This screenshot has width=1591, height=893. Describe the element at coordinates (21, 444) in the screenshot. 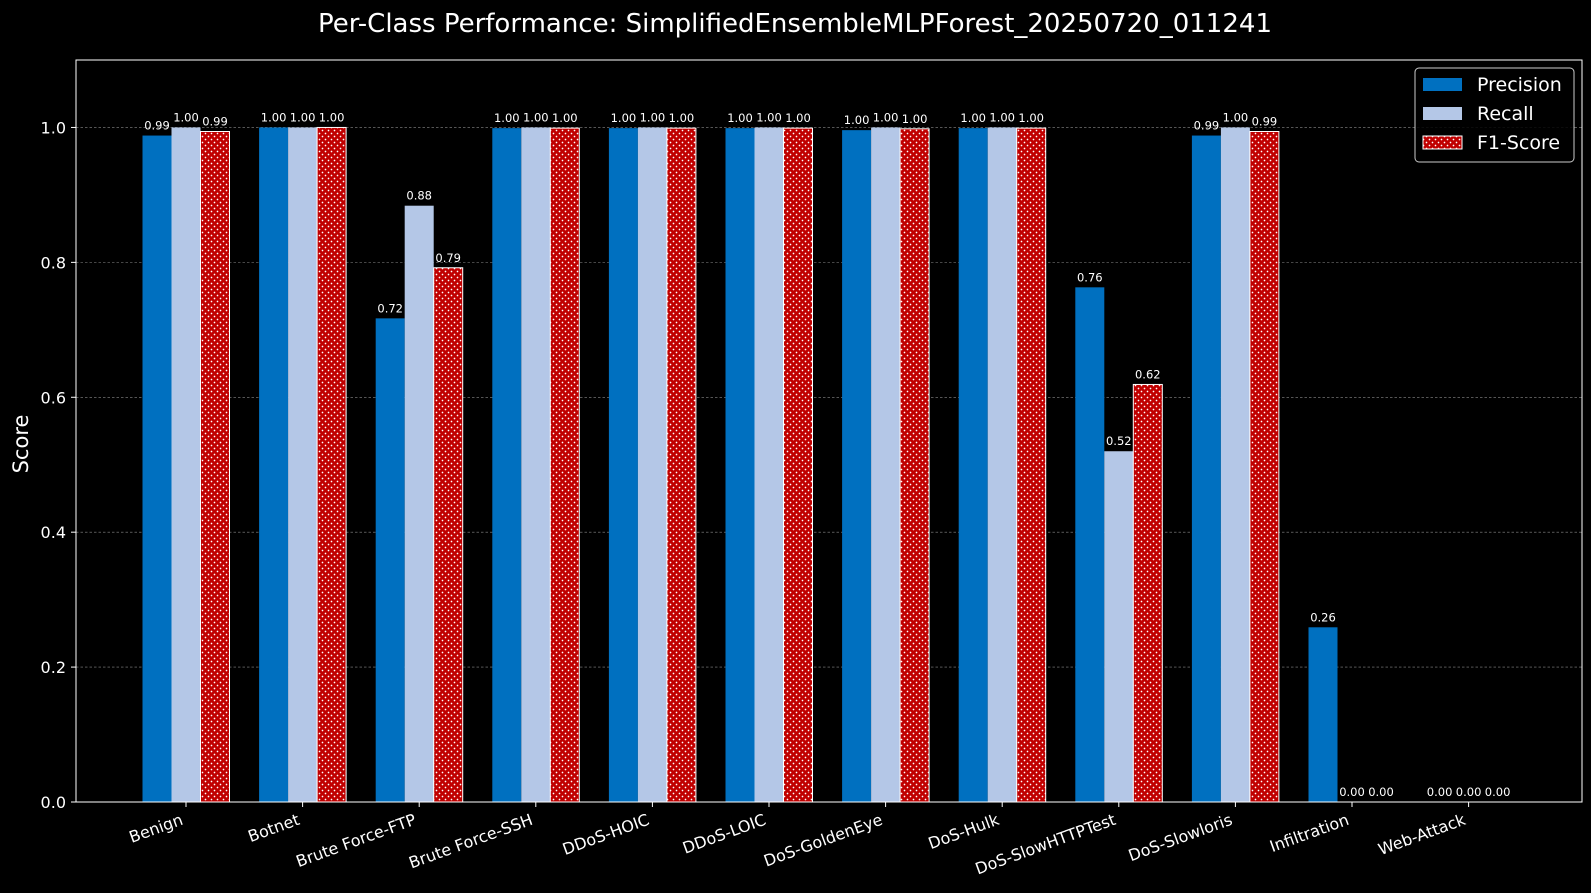

I see `y-axis-label: Score` at that location.